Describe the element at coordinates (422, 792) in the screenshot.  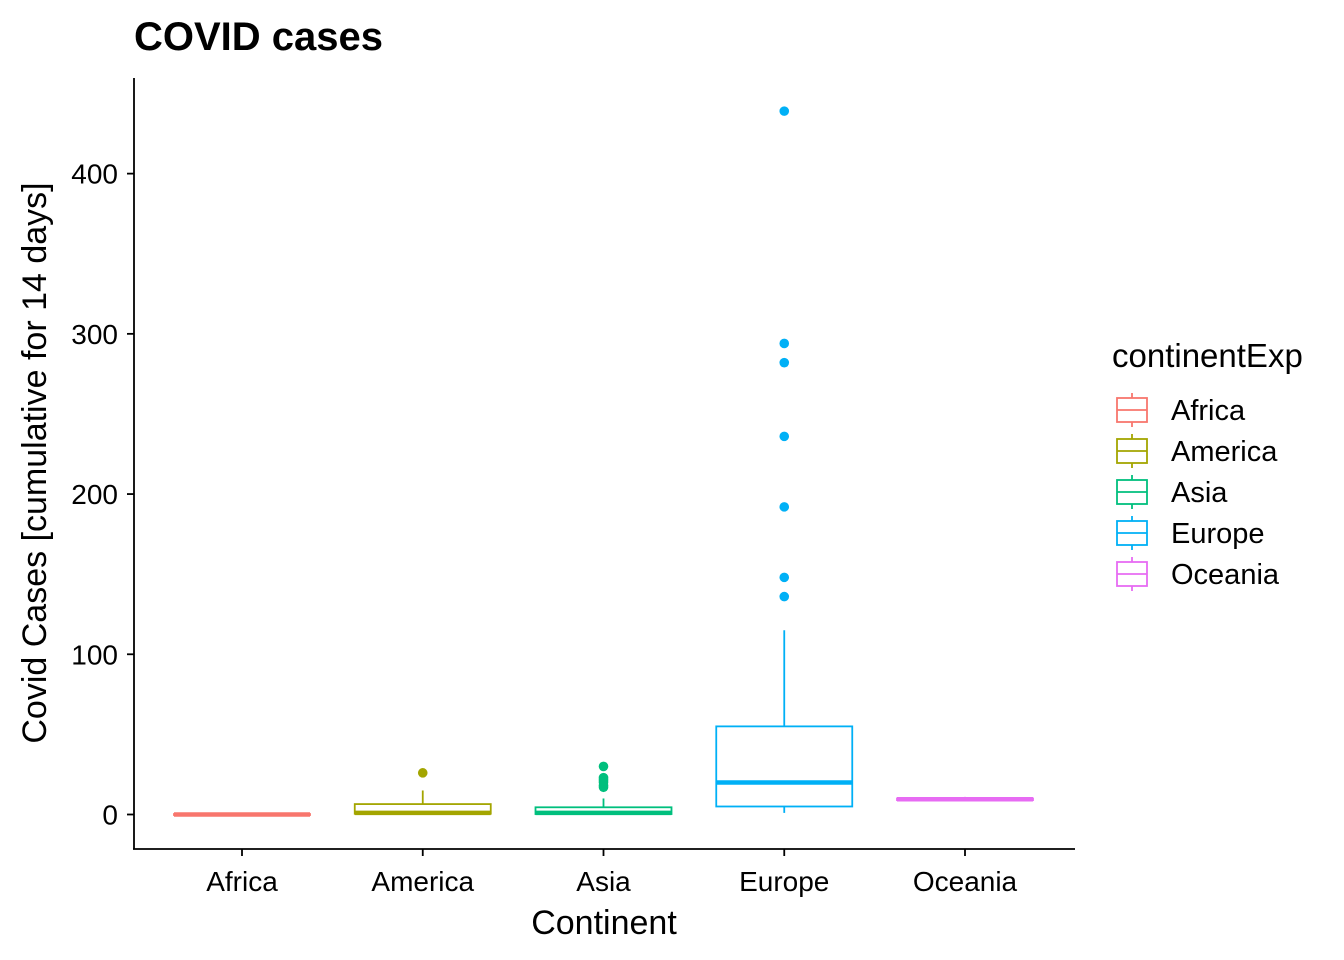
I see `box-america` at that location.